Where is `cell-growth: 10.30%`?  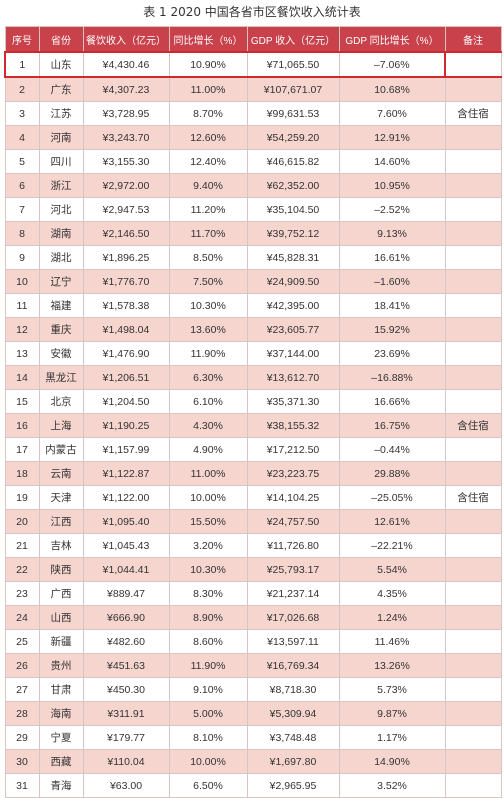 cell-growth: 10.30% is located at coordinates (208, 569).